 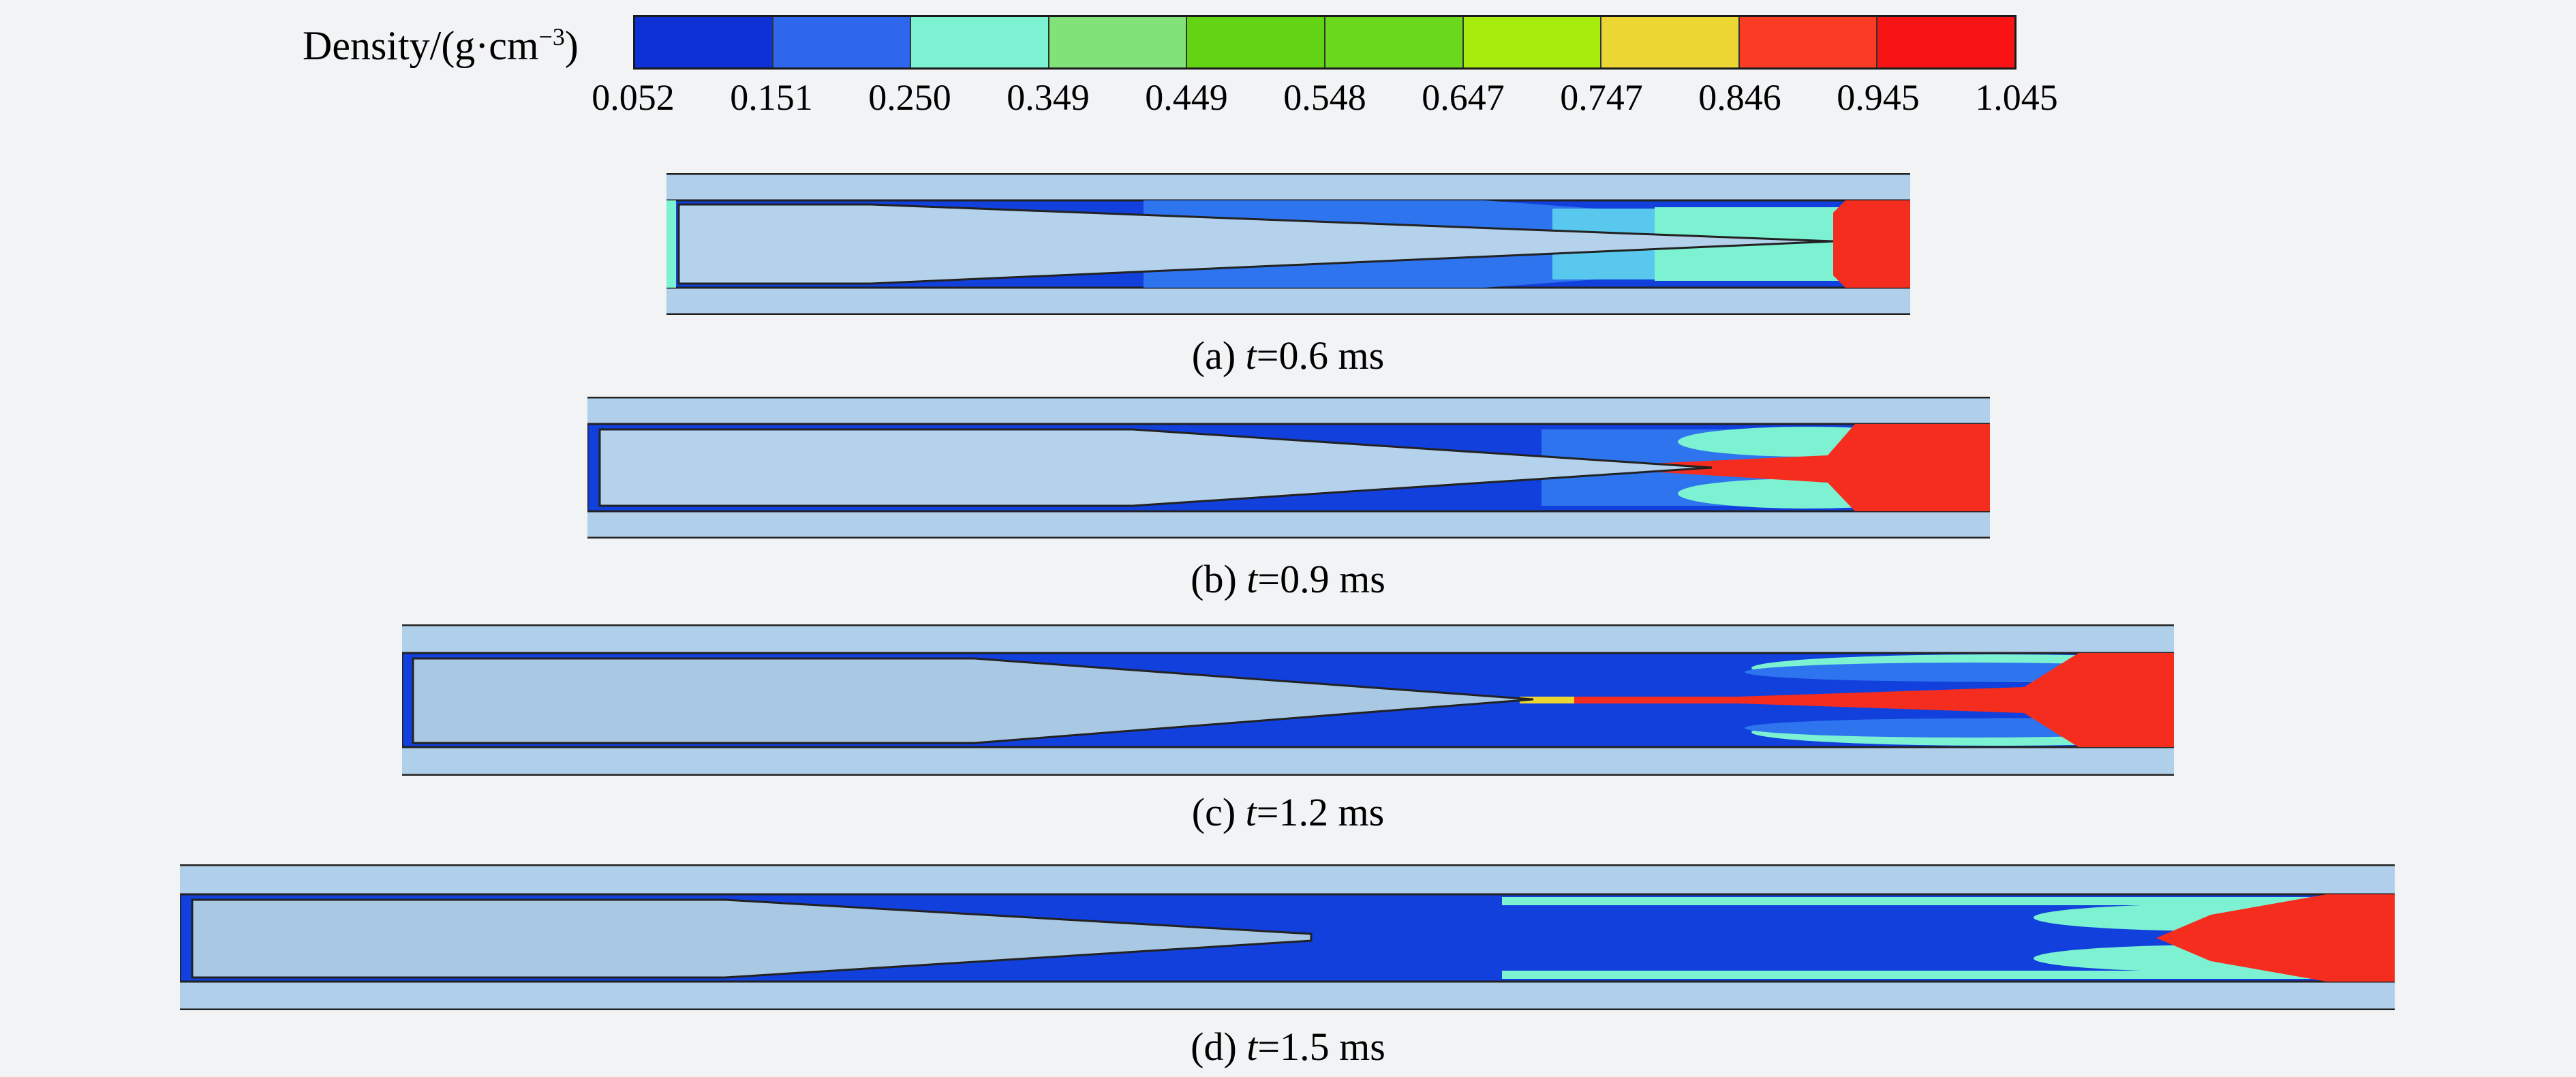 I want to click on caption-d: (d) t=1.5 ms, so click(x=1288, y=1047).